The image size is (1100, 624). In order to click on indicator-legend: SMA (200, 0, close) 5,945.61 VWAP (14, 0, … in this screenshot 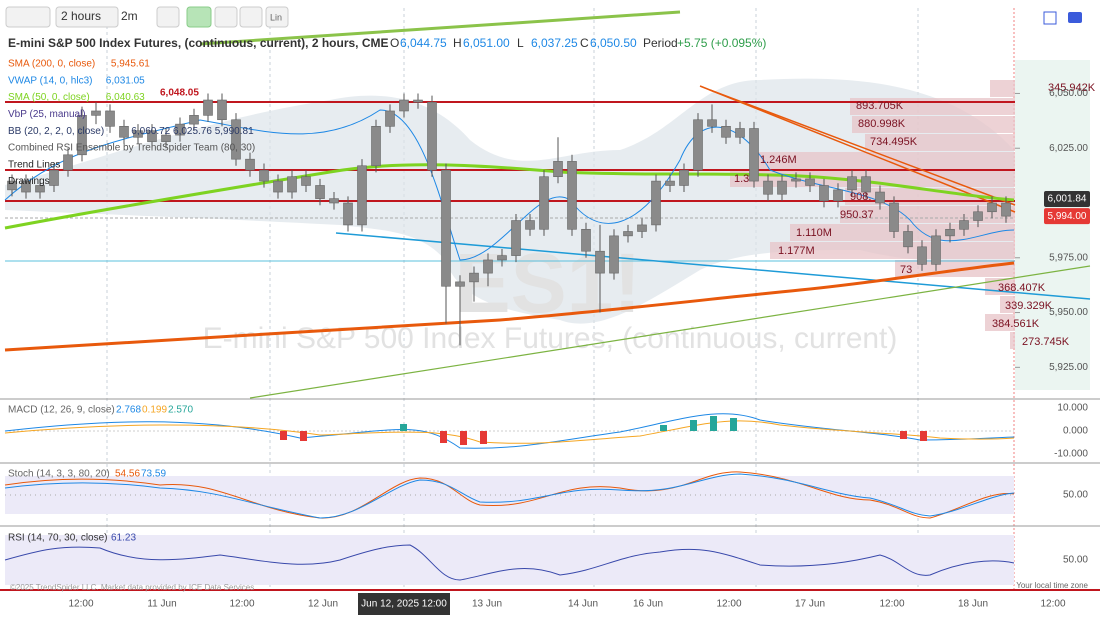, I will do `click(131, 123)`.